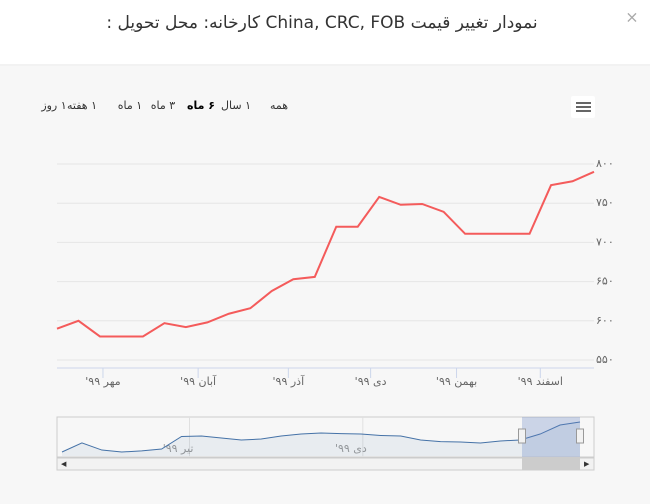 This screenshot has width=650, height=504. What do you see at coordinates (551, 464) in the screenshot?
I see `scrollbar-thumb` at bounding box center [551, 464].